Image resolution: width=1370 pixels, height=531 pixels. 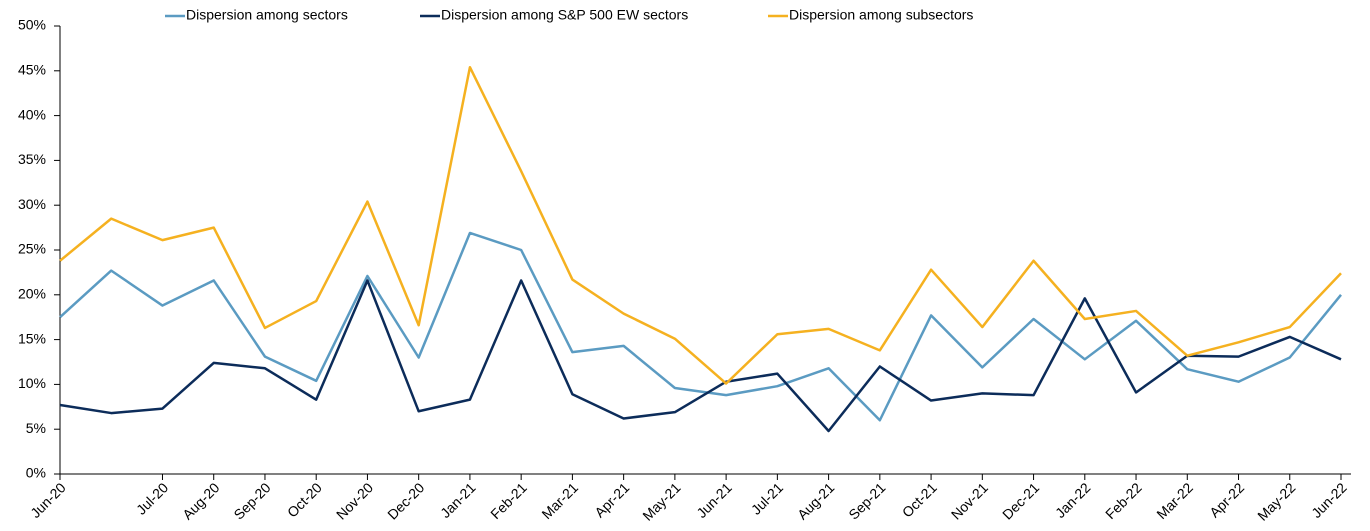 I want to click on x-tick-label: Aug-20, so click(x=200, y=500).